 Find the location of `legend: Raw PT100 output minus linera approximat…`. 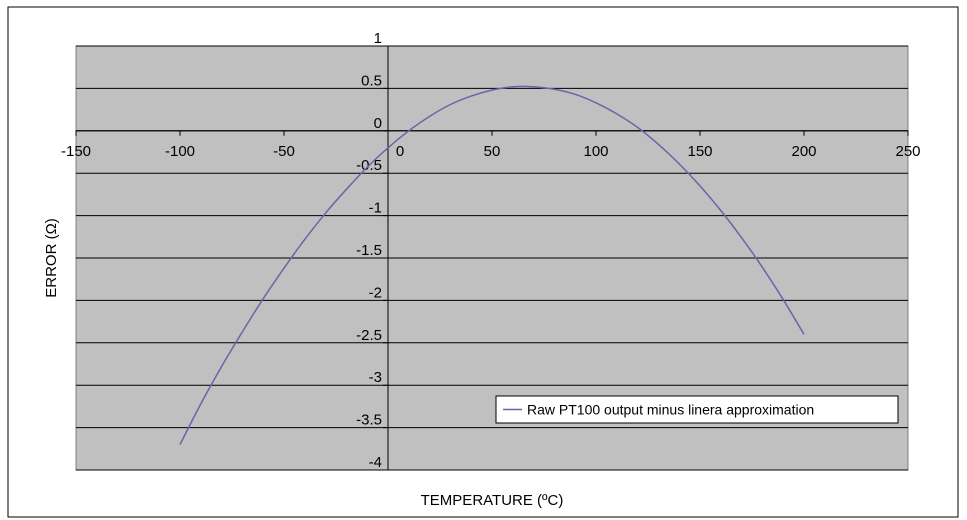

legend: Raw PT100 output minus linera approximat… is located at coordinates (697, 409).